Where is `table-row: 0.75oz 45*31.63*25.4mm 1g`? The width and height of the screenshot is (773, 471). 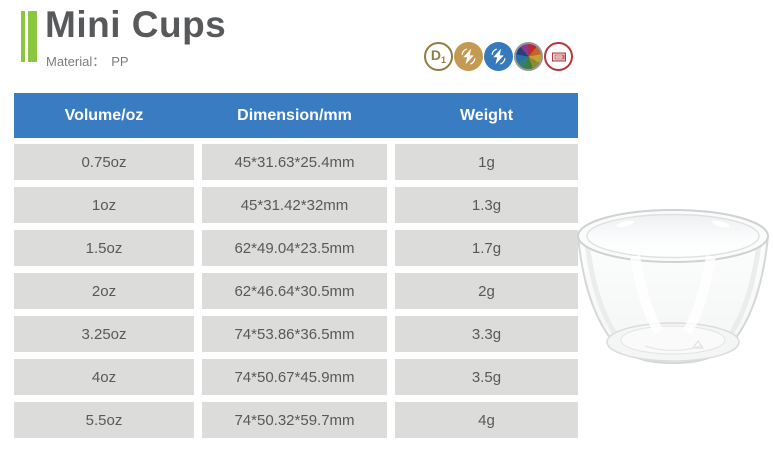
table-row: 0.75oz 45*31.63*25.4mm 1g is located at coordinates (296, 162).